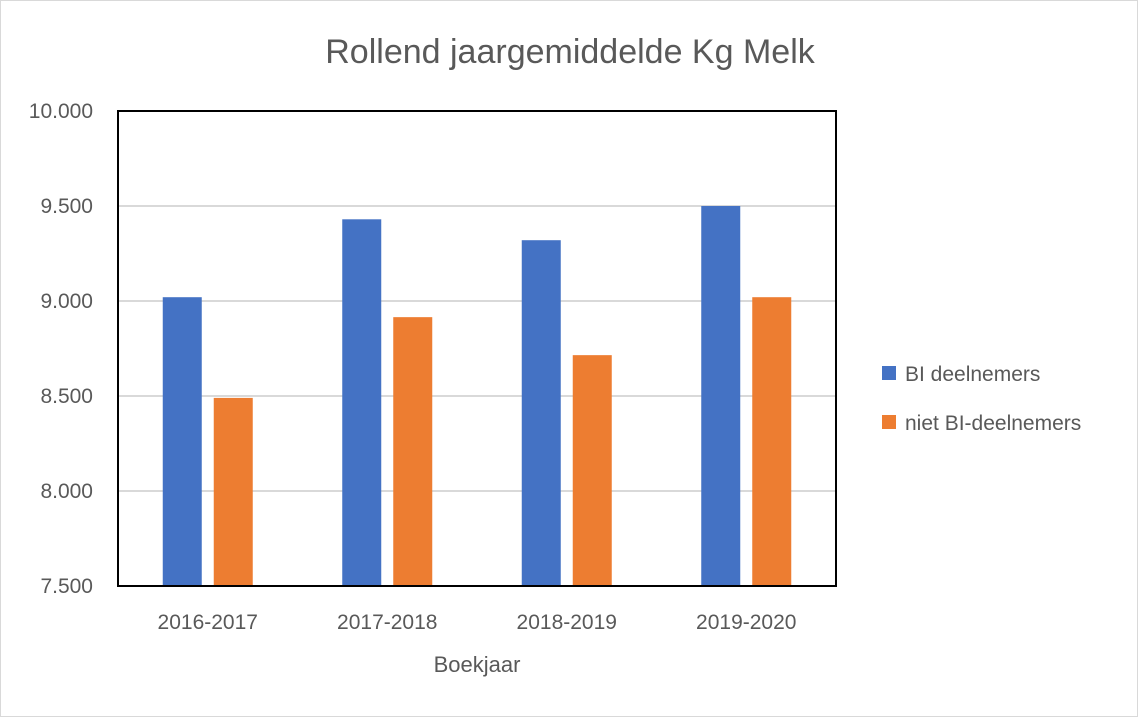 The width and height of the screenshot is (1138, 717). What do you see at coordinates (233, 491) in the screenshot?
I see `bar-niet-bi-deelnemers-2016-2017` at bounding box center [233, 491].